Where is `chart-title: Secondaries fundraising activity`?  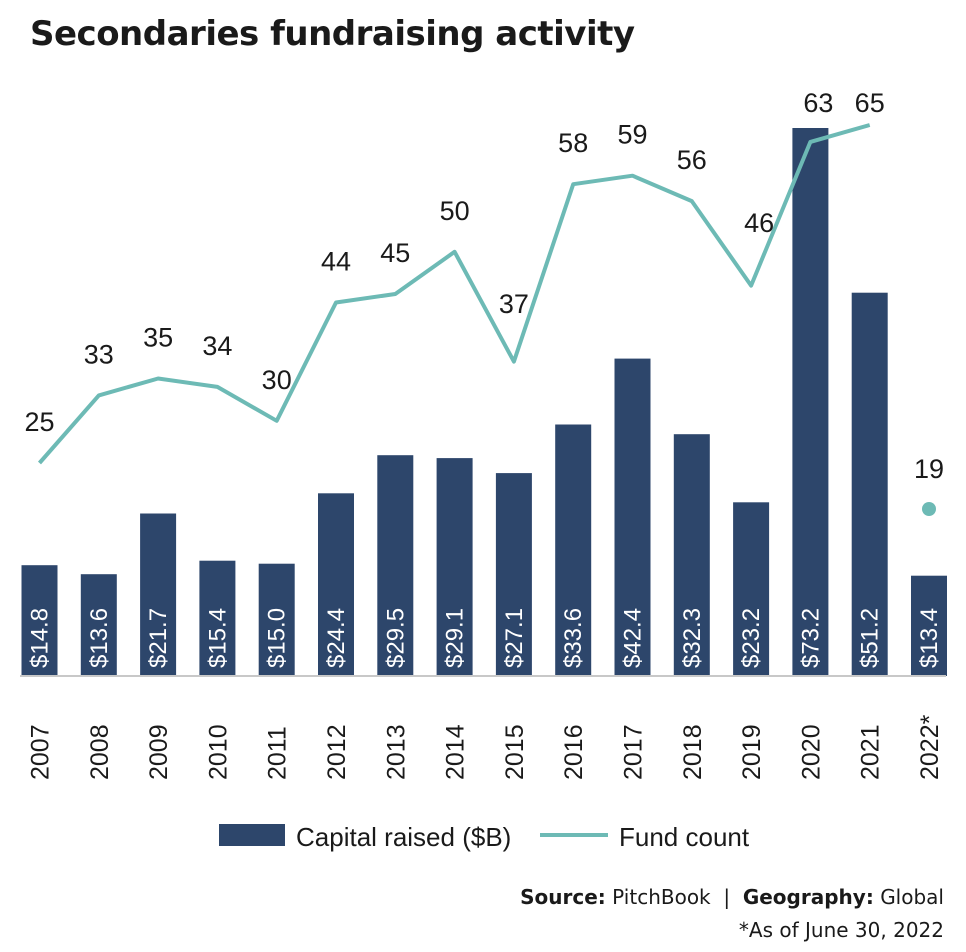 chart-title: Secondaries fundraising activity is located at coordinates (332, 34).